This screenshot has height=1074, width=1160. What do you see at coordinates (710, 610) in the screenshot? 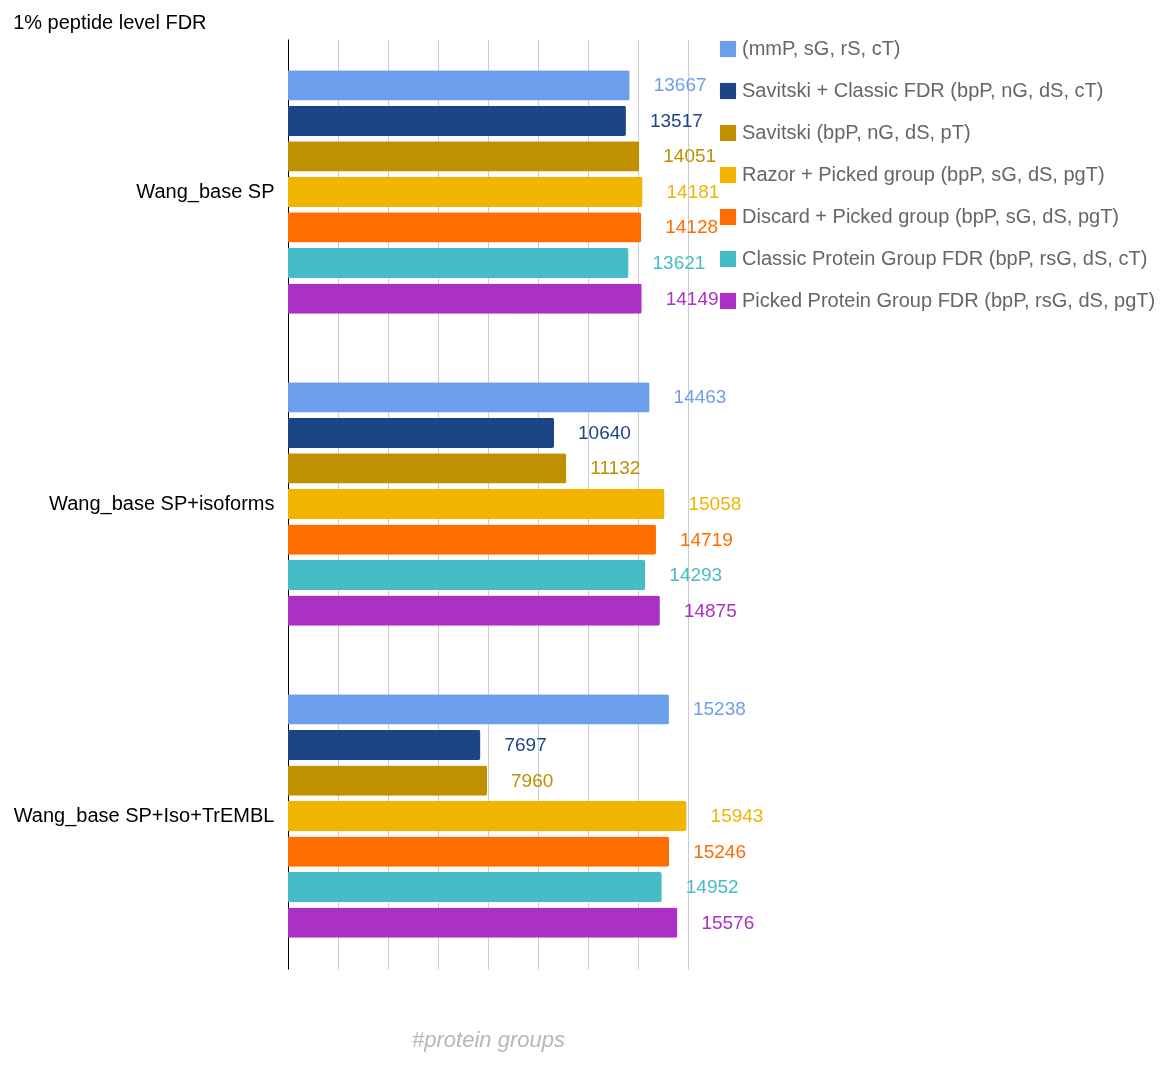
I see `data-label: 14875` at bounding box center [710, 610].